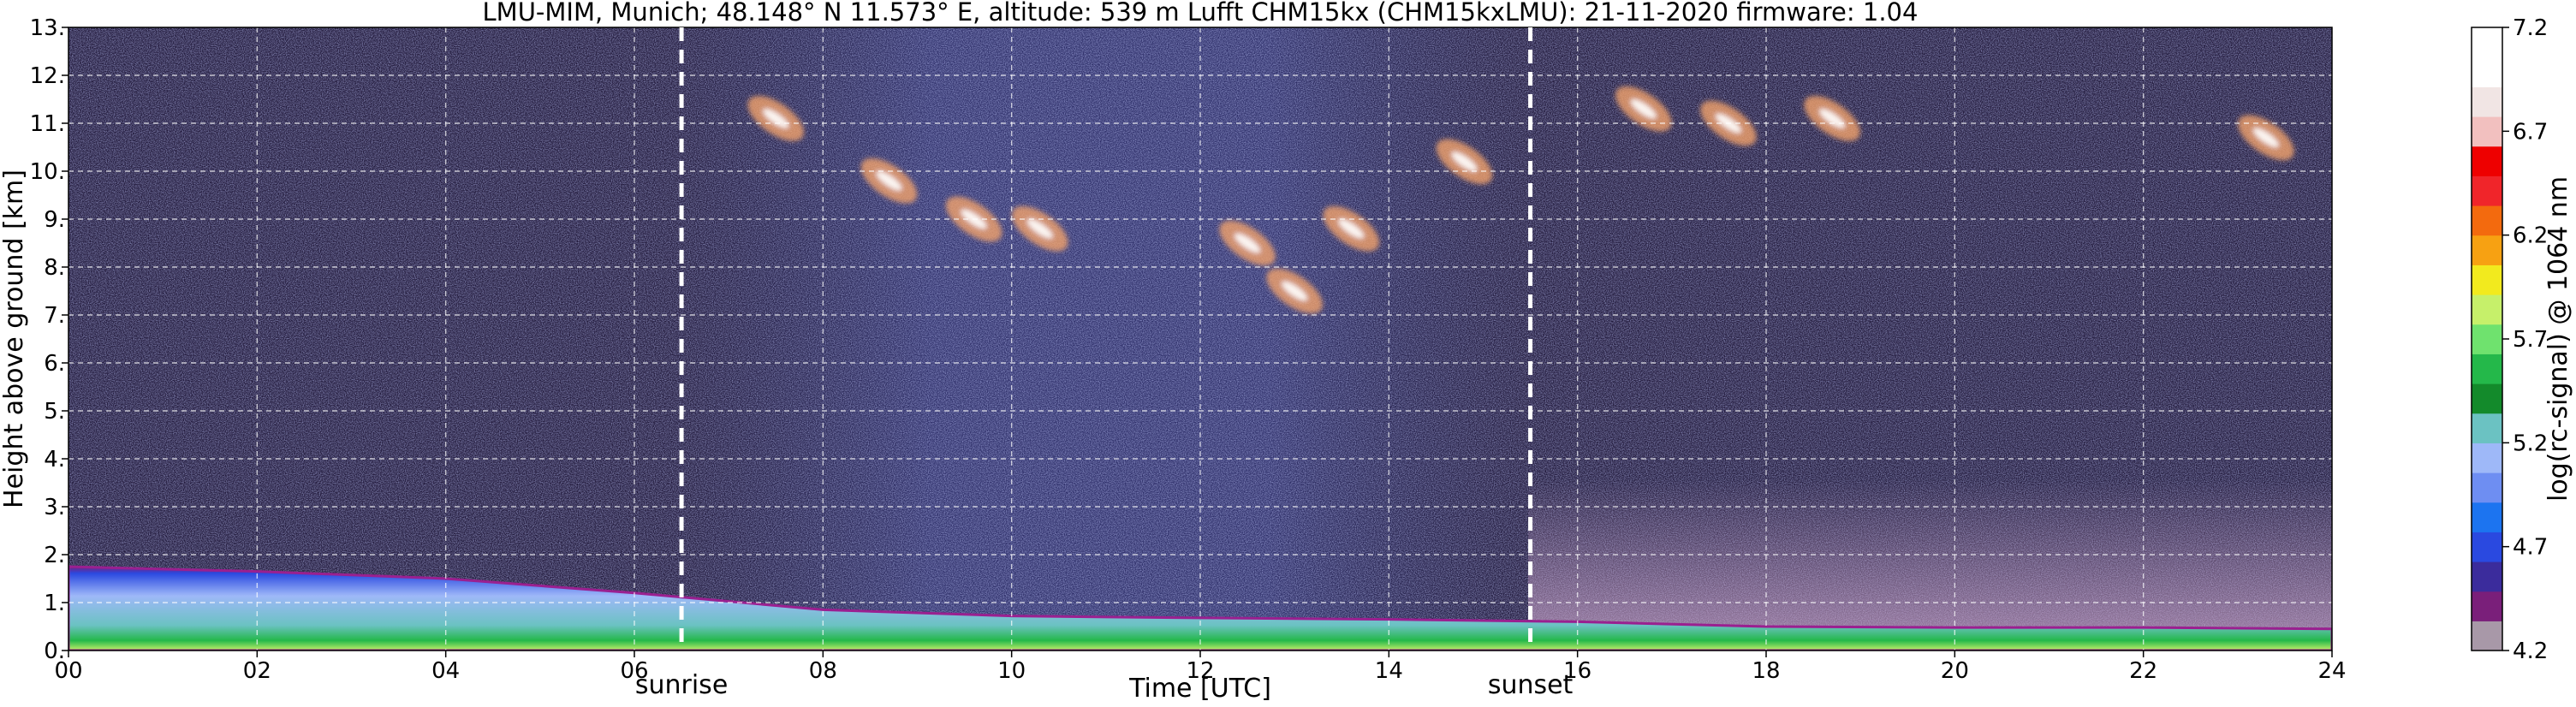  I want to click on y-tick-label: 4., so click(55, 459).